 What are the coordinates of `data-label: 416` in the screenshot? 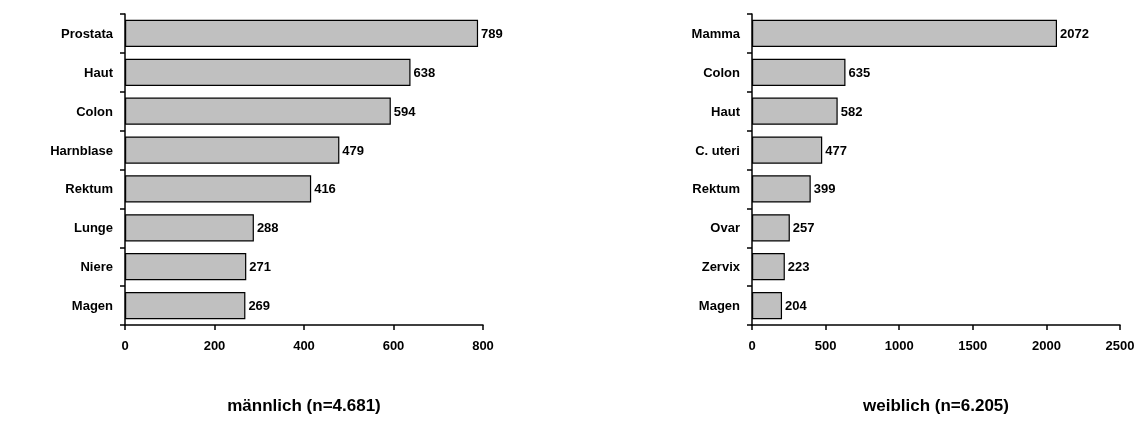 It's located at (325, 189).